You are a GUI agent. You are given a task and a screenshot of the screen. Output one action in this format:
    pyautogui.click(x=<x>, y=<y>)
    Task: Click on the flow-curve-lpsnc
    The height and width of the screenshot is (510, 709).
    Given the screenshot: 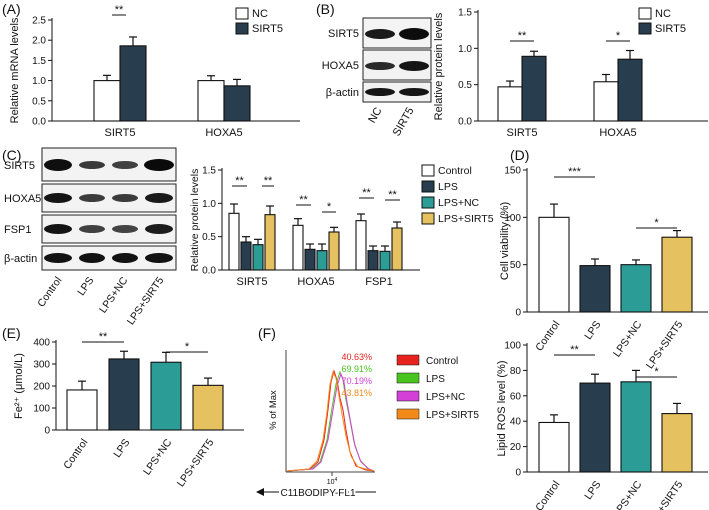 What is the action you would take?
    pyautogui.click(x=330, y=422)
    